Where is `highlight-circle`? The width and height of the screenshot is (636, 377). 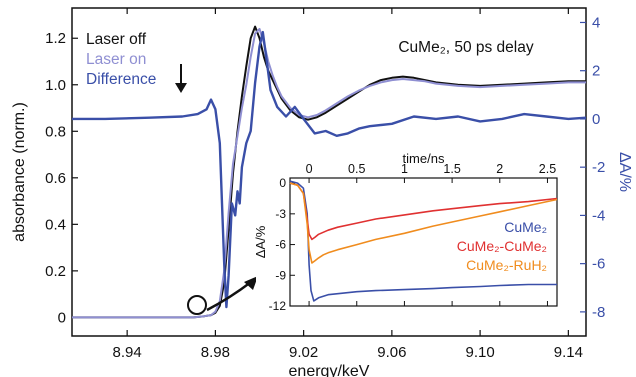
highlight-circle is located at coordinates (197, 305).